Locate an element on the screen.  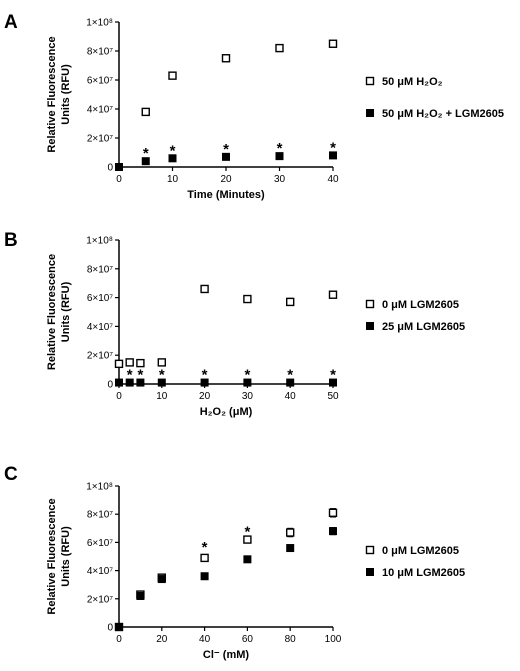
panel-c-x-tick-label: 40 is located at coordinates (205, 639).